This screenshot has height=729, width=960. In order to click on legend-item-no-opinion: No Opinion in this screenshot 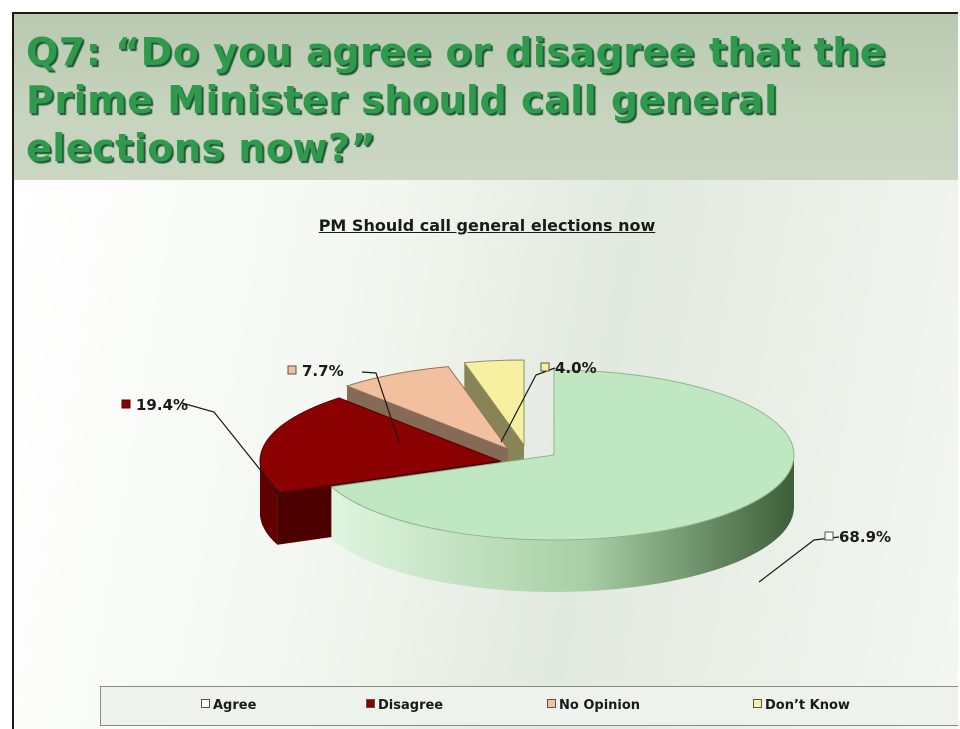, I will do `click(593, 705)`.